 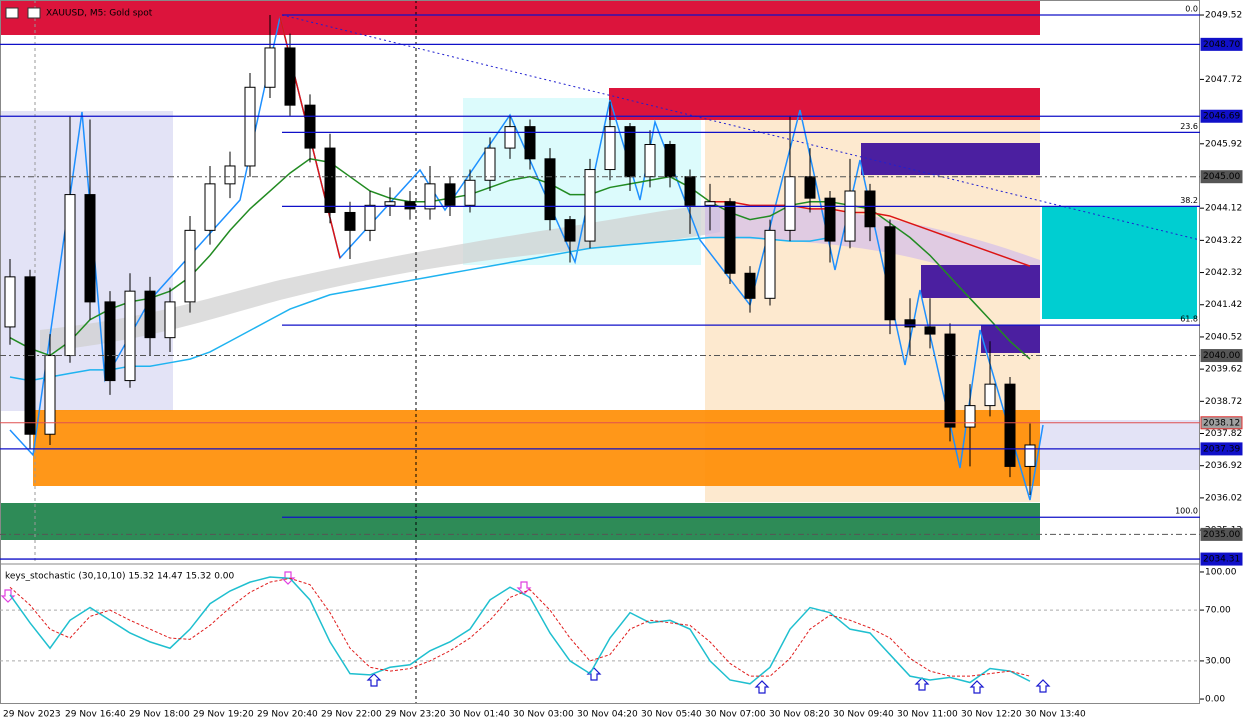 What do you see at coordinates (1189, 200) in the screenshot?
I see `fib-label: 38.2` at bounding box center [1189, 200].